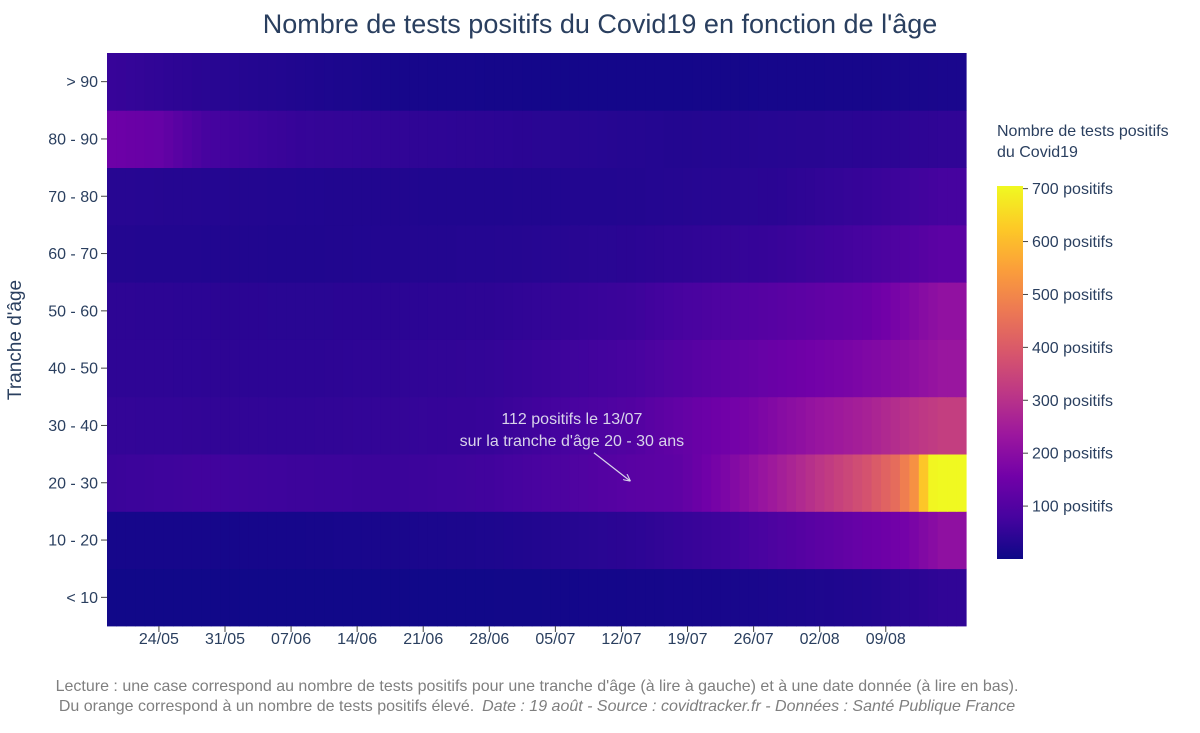 This screenshot has width=1200, height=733. What do you see at coordinates (1010, 372) in the screenshot?
I see `colorbar-gradient` at bounding box center [1010, 372].